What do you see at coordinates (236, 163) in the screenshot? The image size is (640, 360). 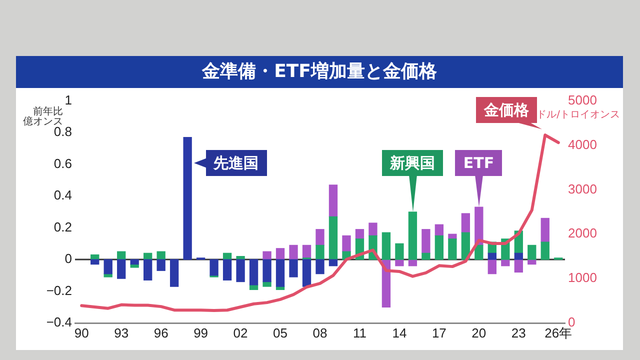 I see `series-label: 先進国` at bounding box center [236, 163].